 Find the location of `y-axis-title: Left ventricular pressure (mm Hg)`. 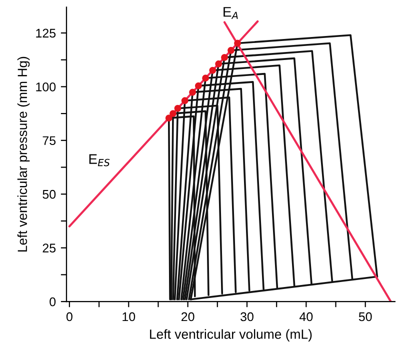

y-axis-title: Left ventricular pressure (mm Hg) is located at coordinates (23, 154).